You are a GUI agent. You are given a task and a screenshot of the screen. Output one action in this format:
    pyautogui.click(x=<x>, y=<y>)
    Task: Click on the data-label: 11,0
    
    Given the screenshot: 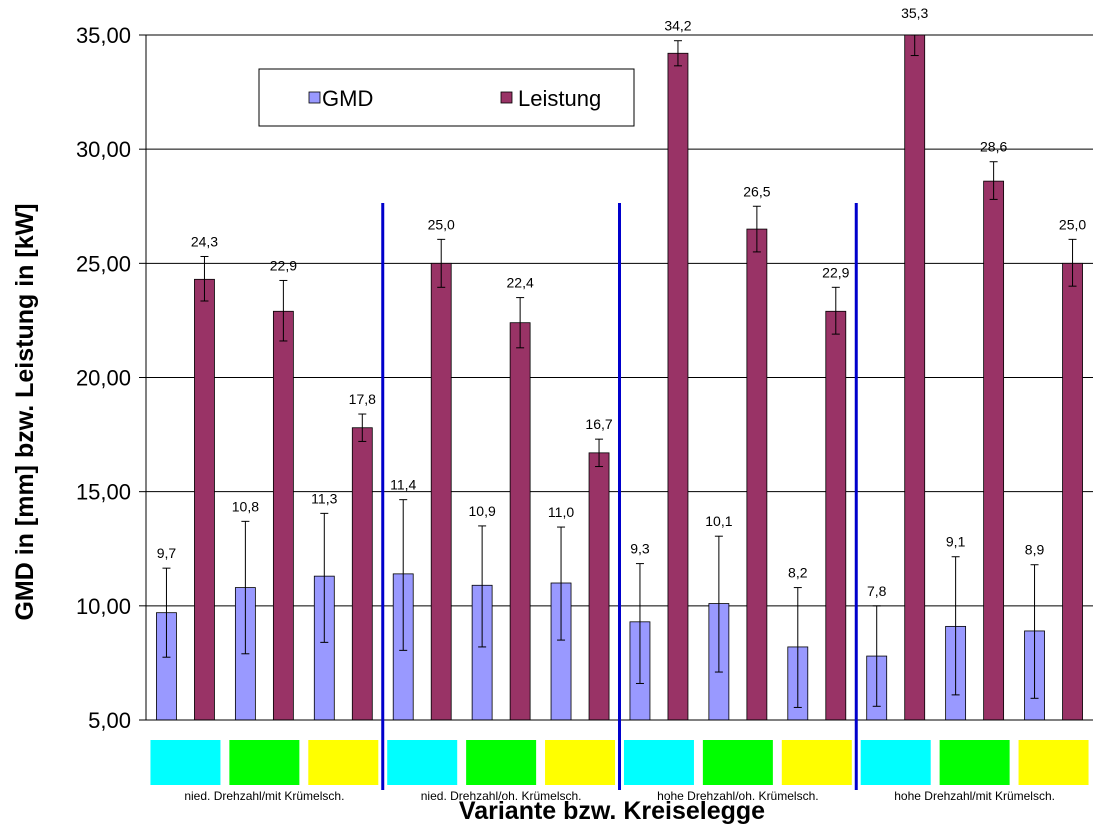 What is the action you would take?
    pyautogui.click(x=561, y=512)
    